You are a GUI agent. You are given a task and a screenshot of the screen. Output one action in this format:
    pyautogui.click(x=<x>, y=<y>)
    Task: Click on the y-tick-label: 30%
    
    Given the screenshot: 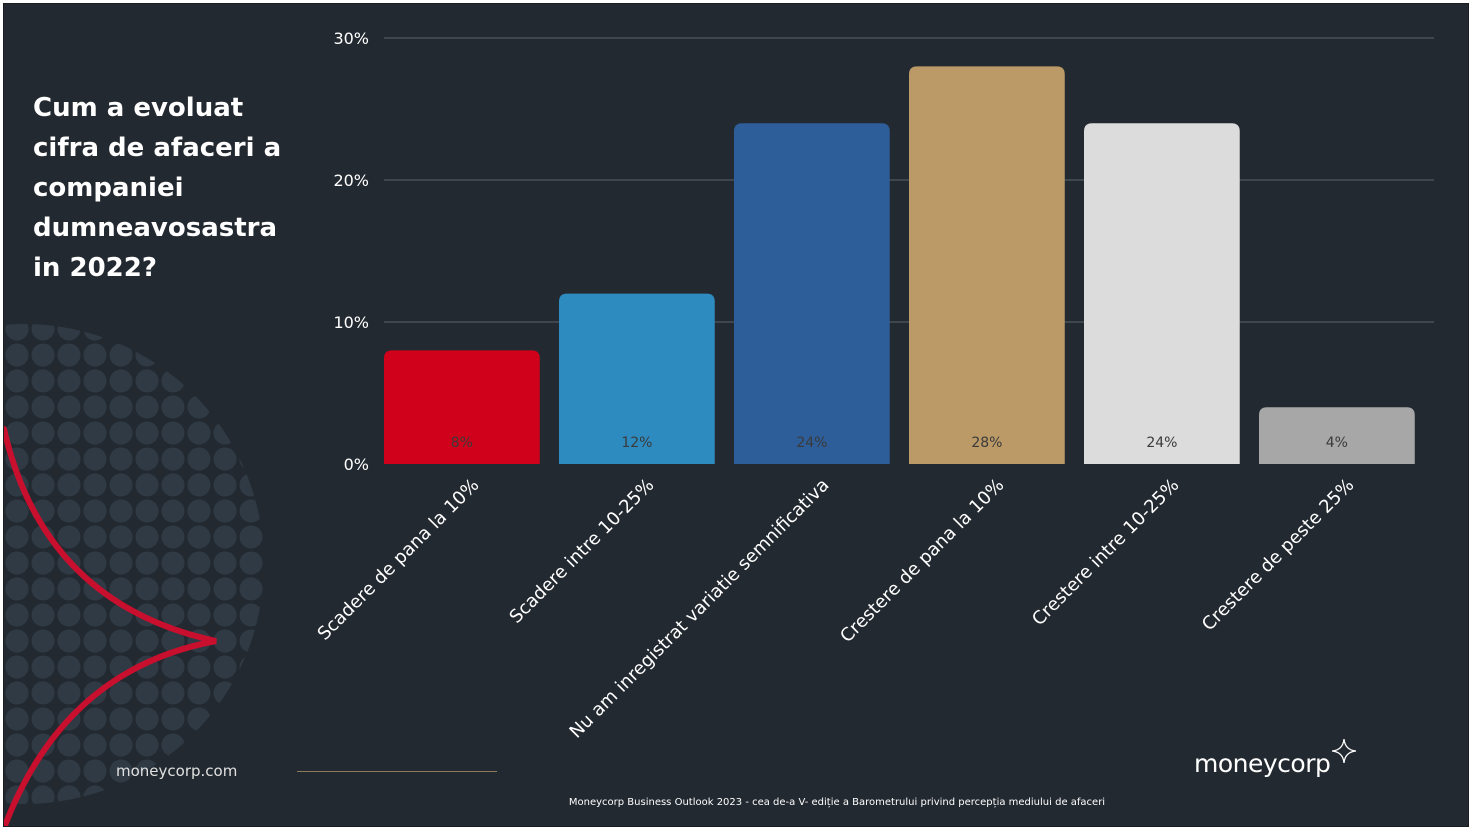 What is the action you would take?
    pyautogui.click(x=351, y=38)
    